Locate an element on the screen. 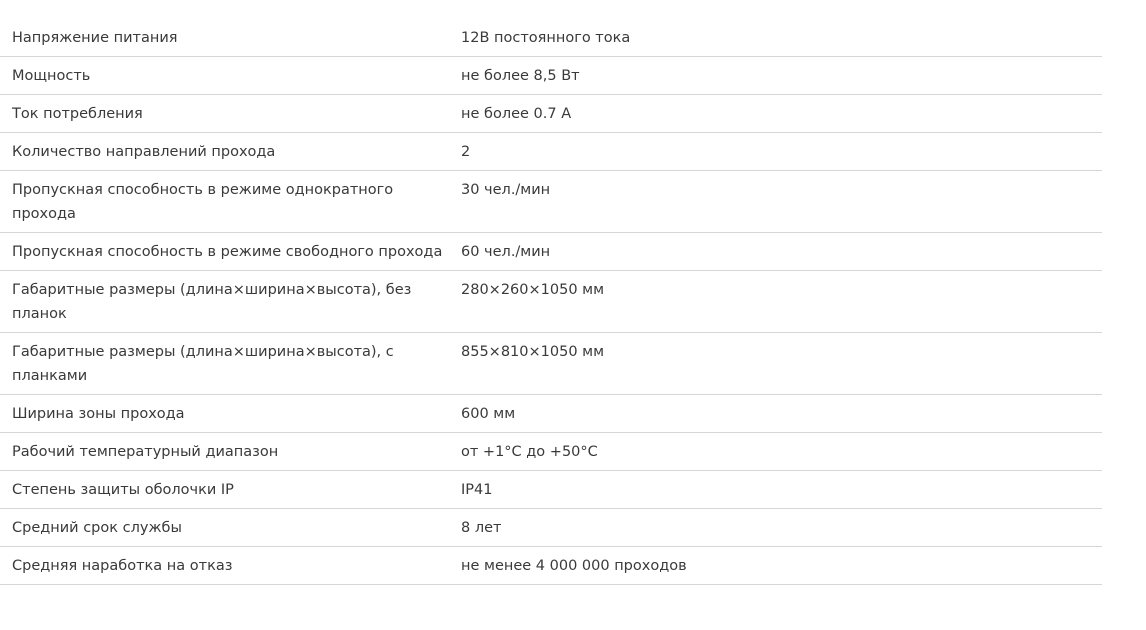 The height and width of the screenshot is (630, 1146). spec-name: Средний срок службы is located at coordinates (230, 527).